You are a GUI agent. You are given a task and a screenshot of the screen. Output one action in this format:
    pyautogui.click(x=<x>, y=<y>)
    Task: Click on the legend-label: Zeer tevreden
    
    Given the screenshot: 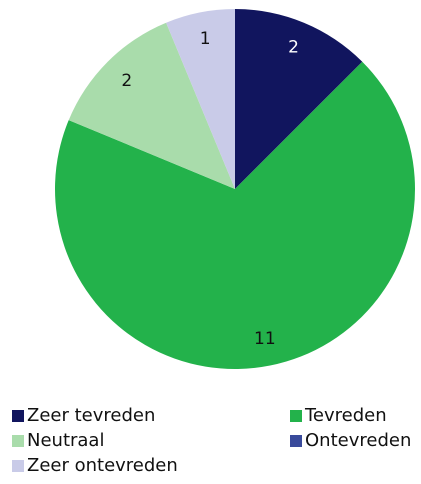 What is the action you would take?
    pyautogui.click(x=91, y=415)
    